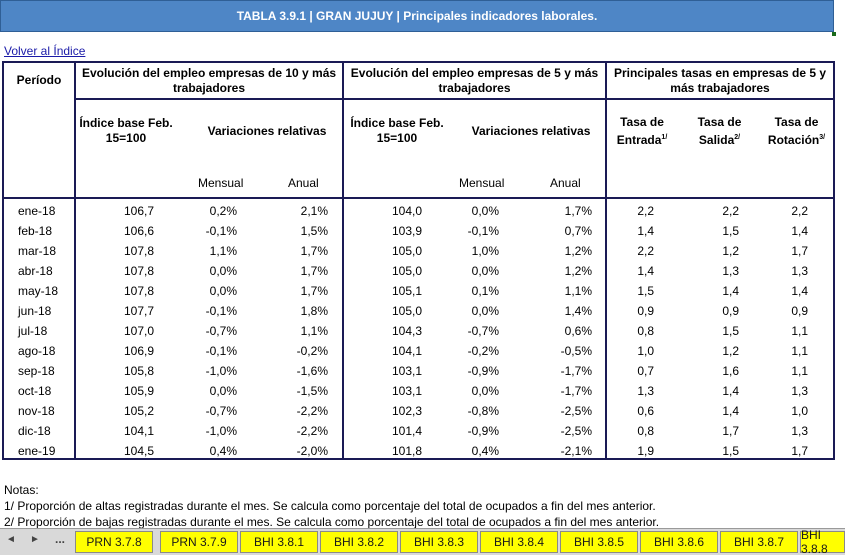 The image size is (845, 556). Describe the element at coordinates (35, 311) in the screenshot. I see `row-period: jun-18` at that location.